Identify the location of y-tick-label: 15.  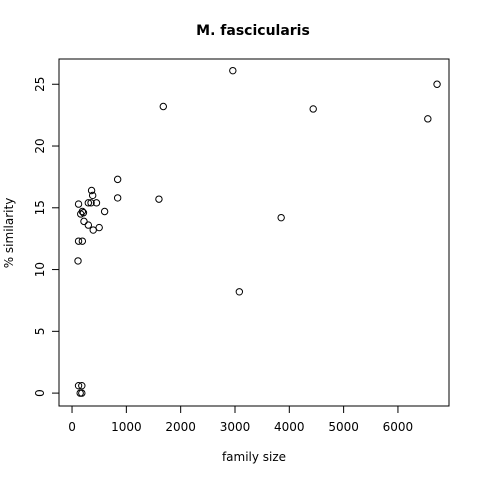
(40, 207).